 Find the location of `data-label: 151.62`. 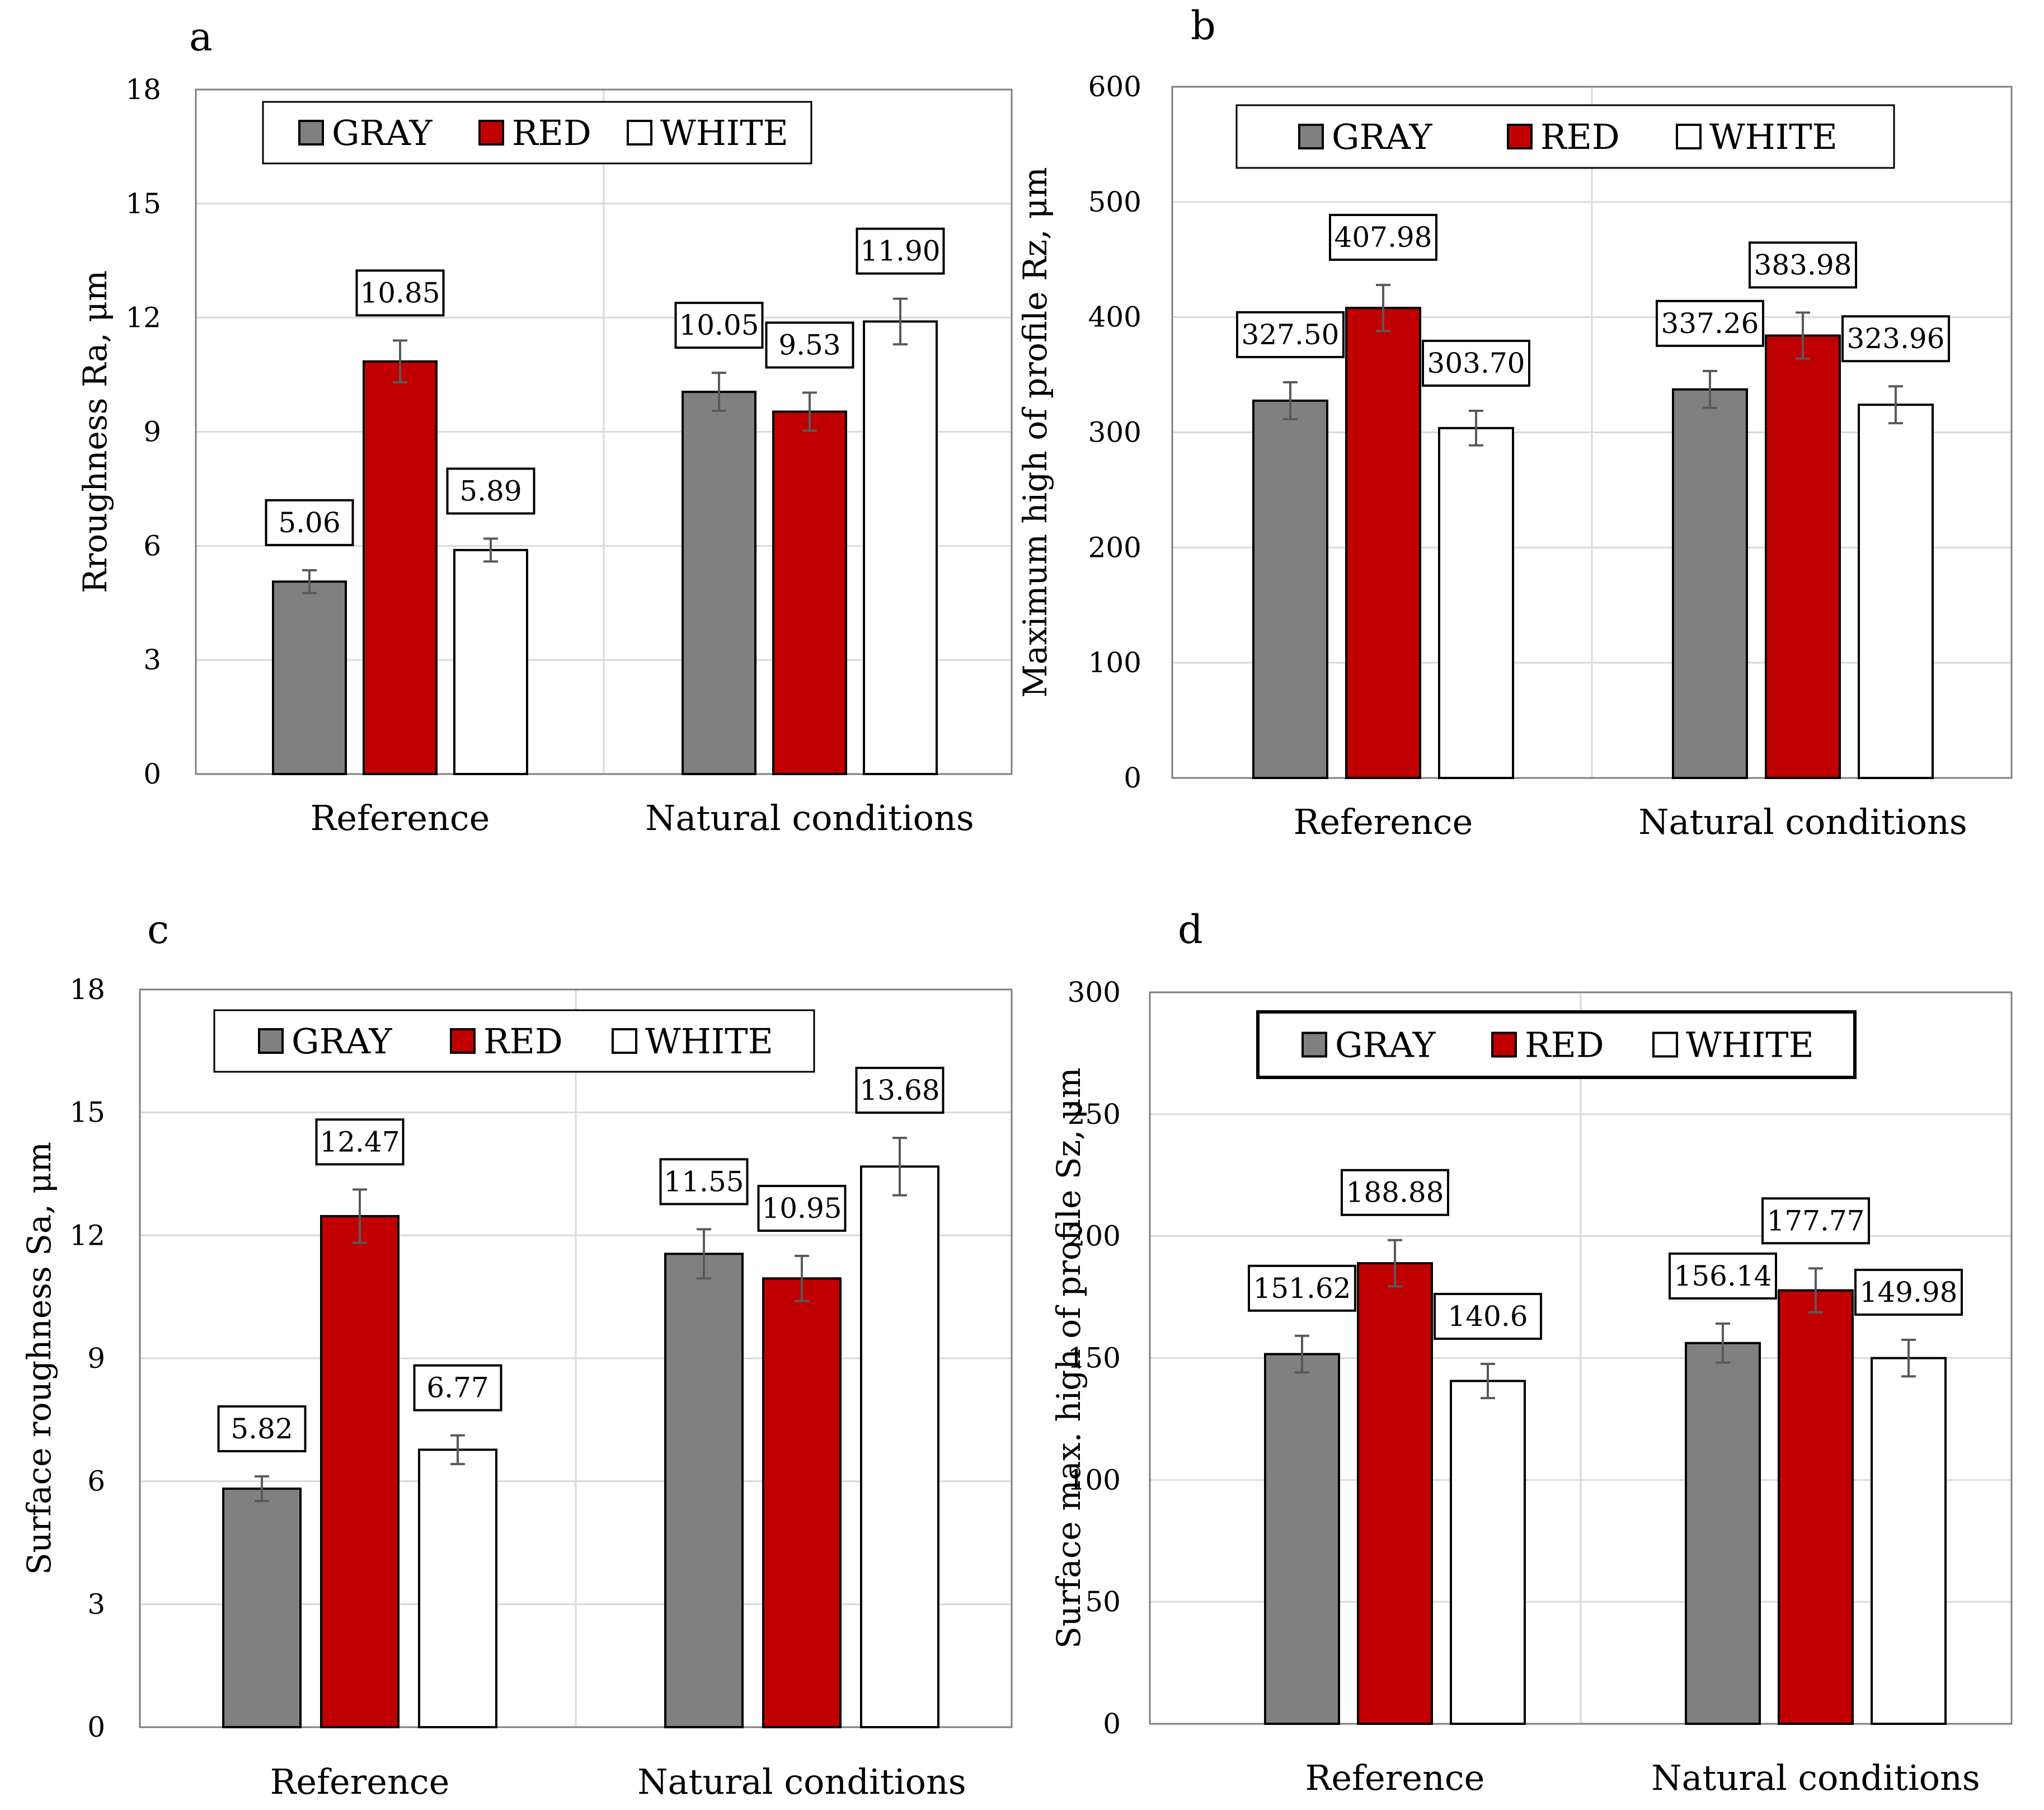

data-label: 151.62 is located at coordinates (1302, 1288).